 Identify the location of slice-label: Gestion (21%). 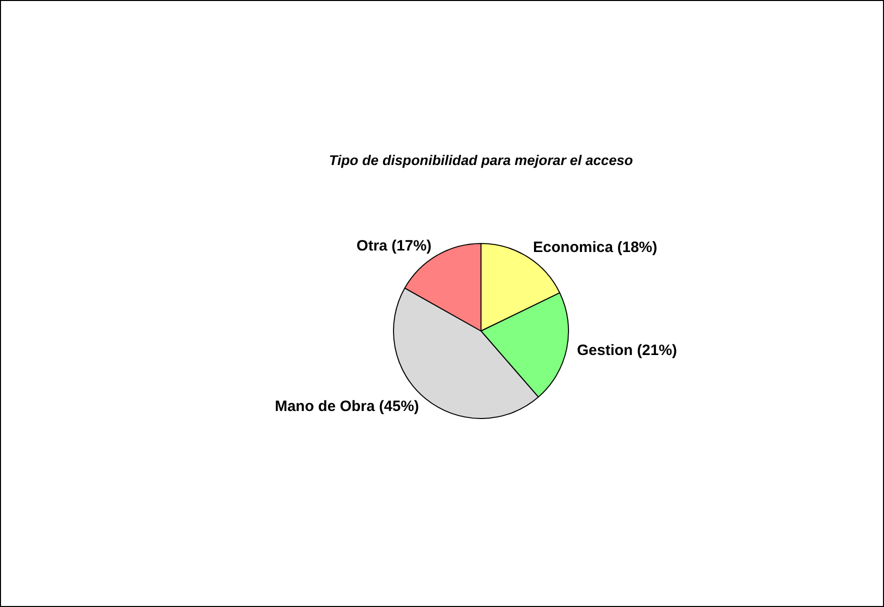
(627, 350).